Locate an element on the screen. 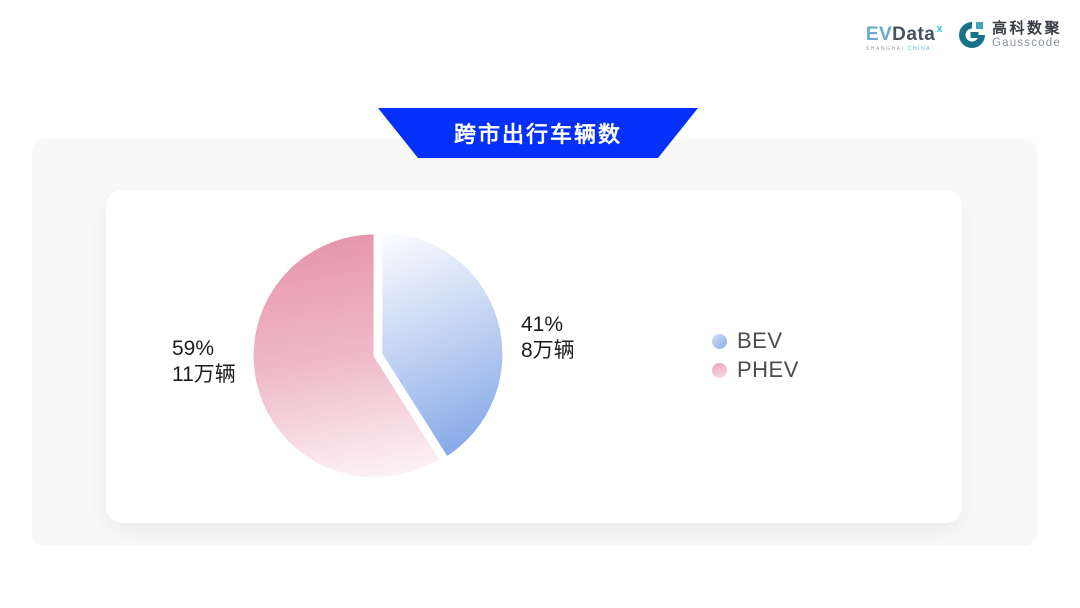  chart-title: 跨市出行车辆数 is located at coordinates (537, 134).